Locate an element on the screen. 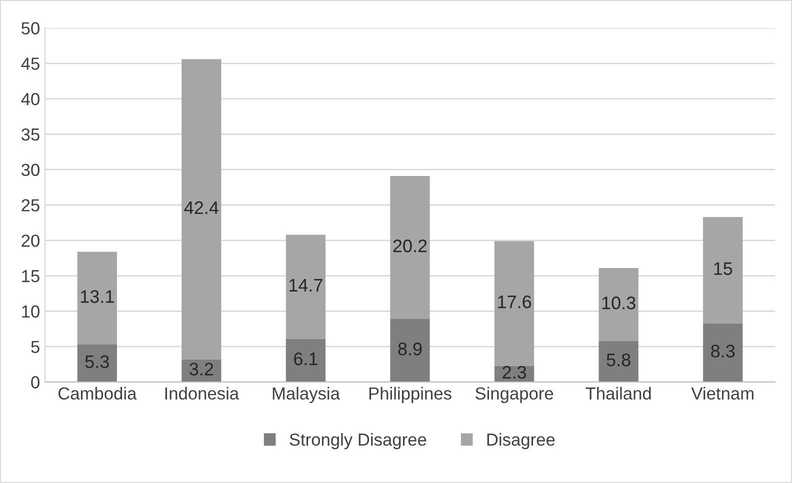 The width and height of the screenshot is (792, 483). data-label: 20.2 is located at coordinates (410, 246).